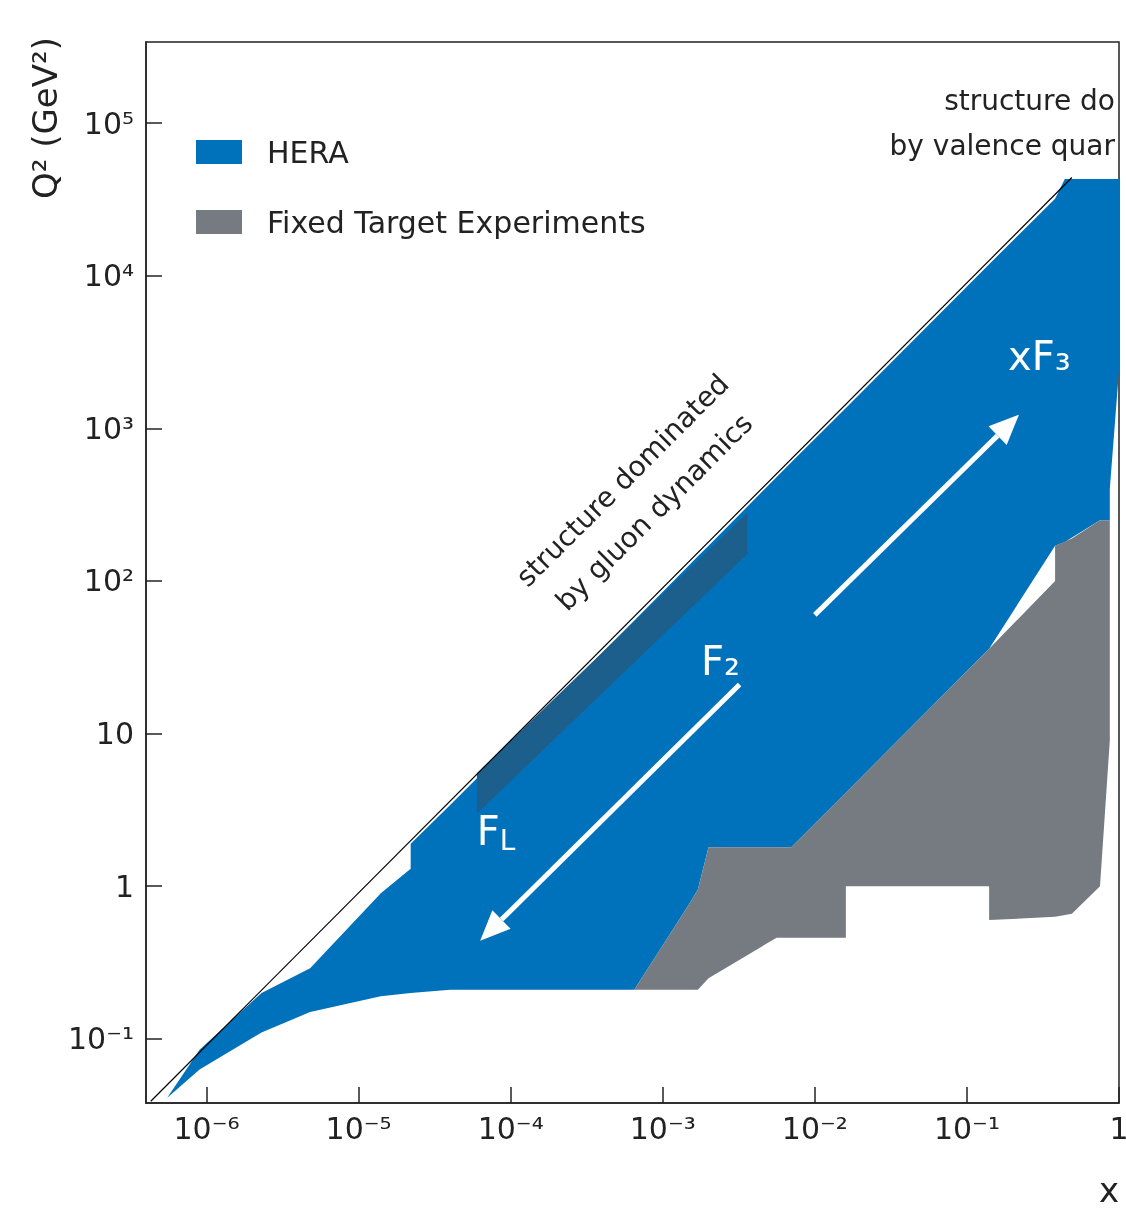 The width and height of the screenshot is (1126, 1218). Describe the element at coordinates (510, 1128) in the screenshot. I see `x-tick-label: 10⁻⁴` at that location.